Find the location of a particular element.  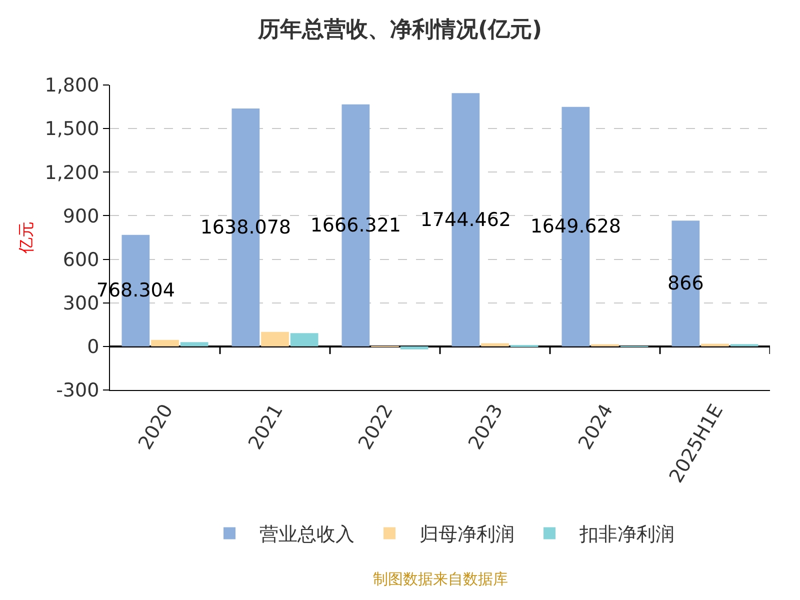

y-tick-label: -300 is located at coordinates (78, 391).